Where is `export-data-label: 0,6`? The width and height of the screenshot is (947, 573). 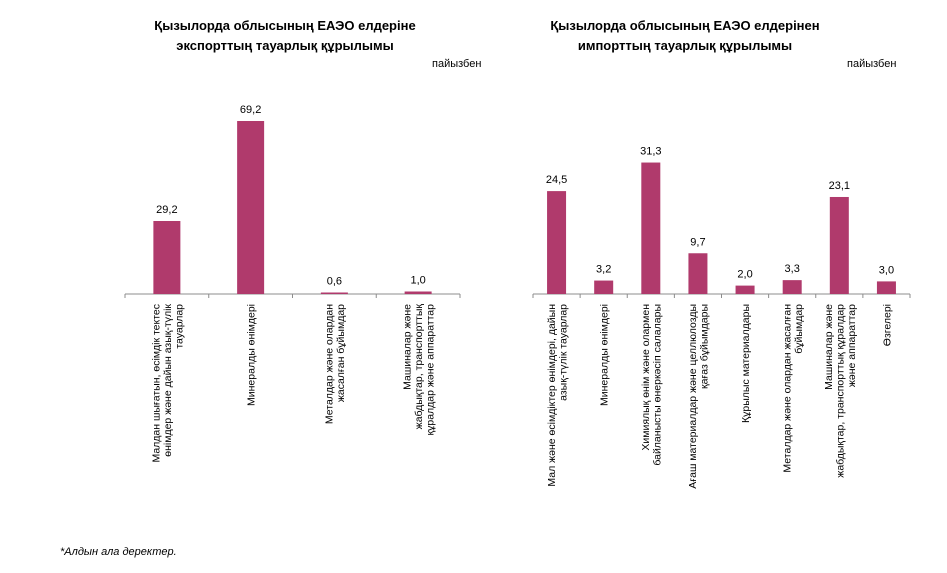
export-data-label: 0,6 is located at coordinates (334, 282).